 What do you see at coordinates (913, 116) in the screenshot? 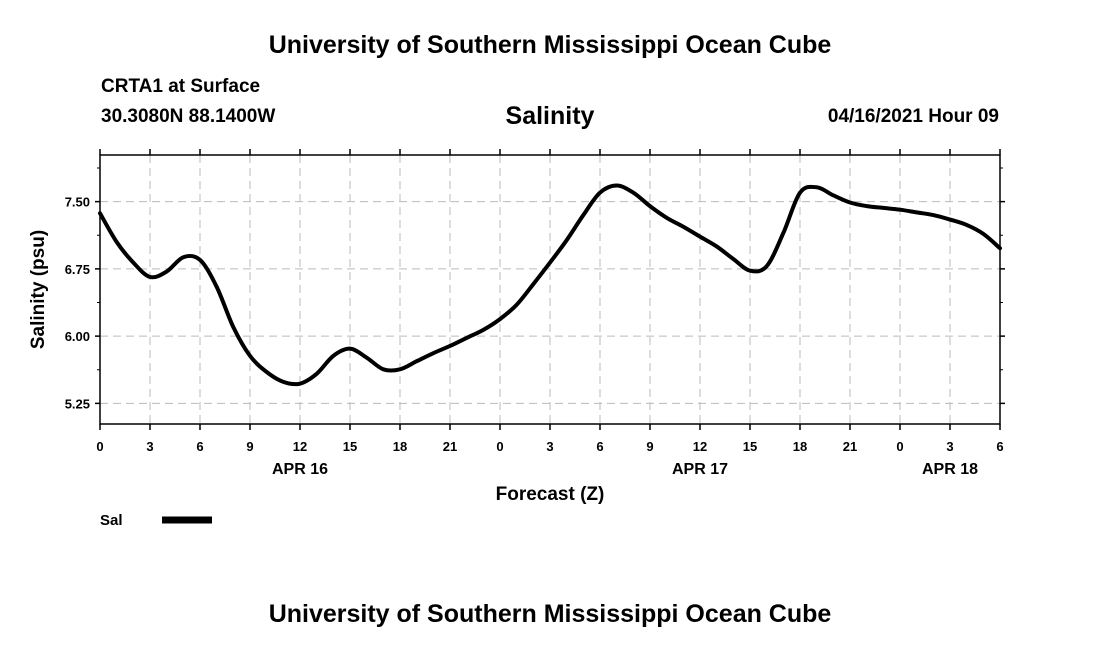
I see `datetime-label: 04/16/2021 Hour 09` at bounding box center [913, 116].